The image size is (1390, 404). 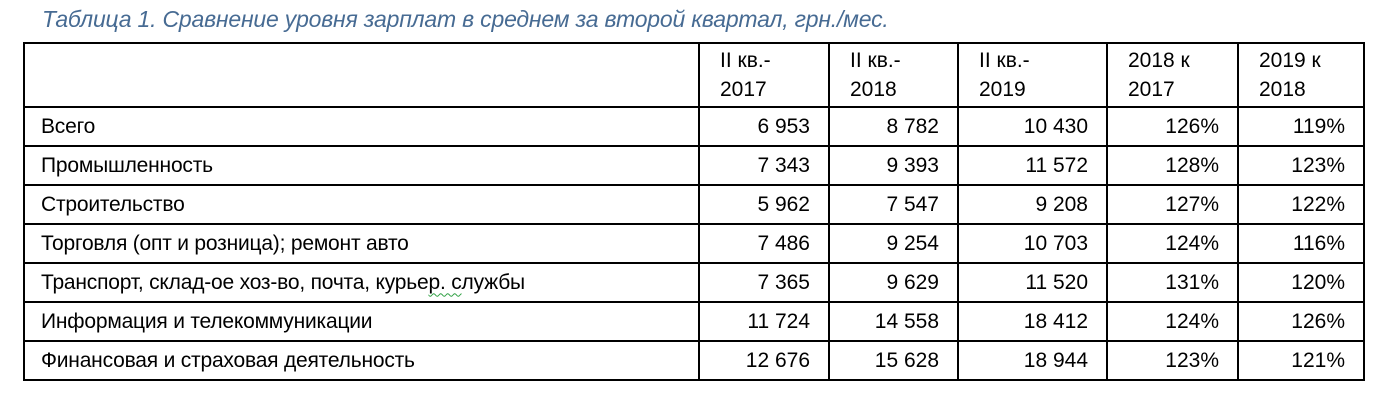 I want to click on header-cell-2019-vs-2018: 2019 к 2018, so click(x=1301, y=75).